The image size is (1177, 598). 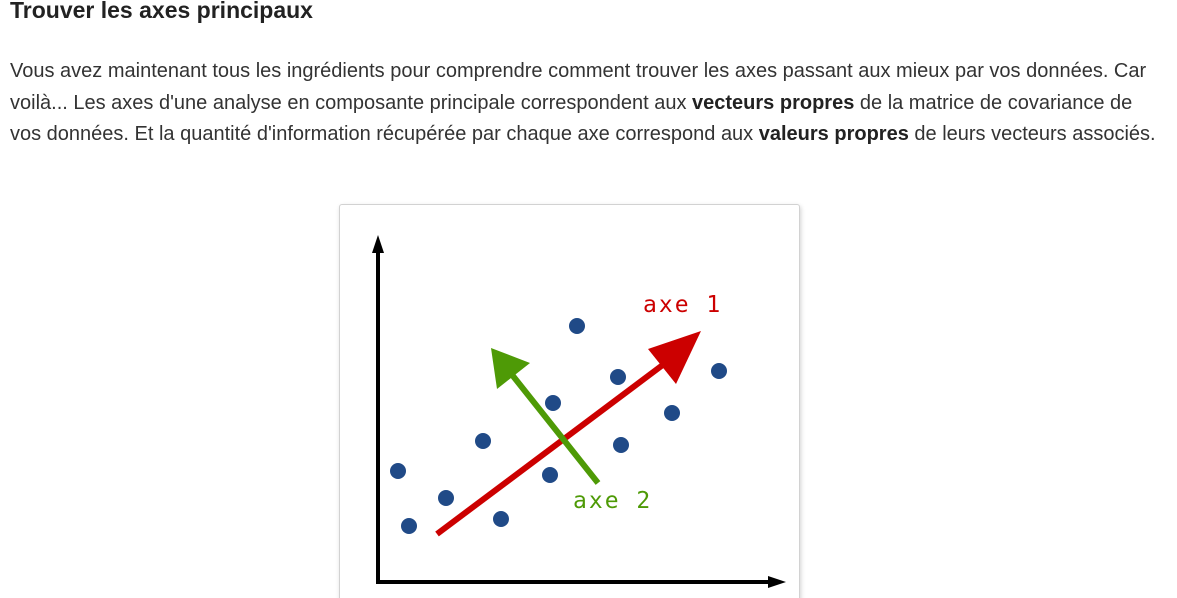 I want to click on paragraph-text-3: de leurs vecteurs associés., so click(x=1032, y=134).